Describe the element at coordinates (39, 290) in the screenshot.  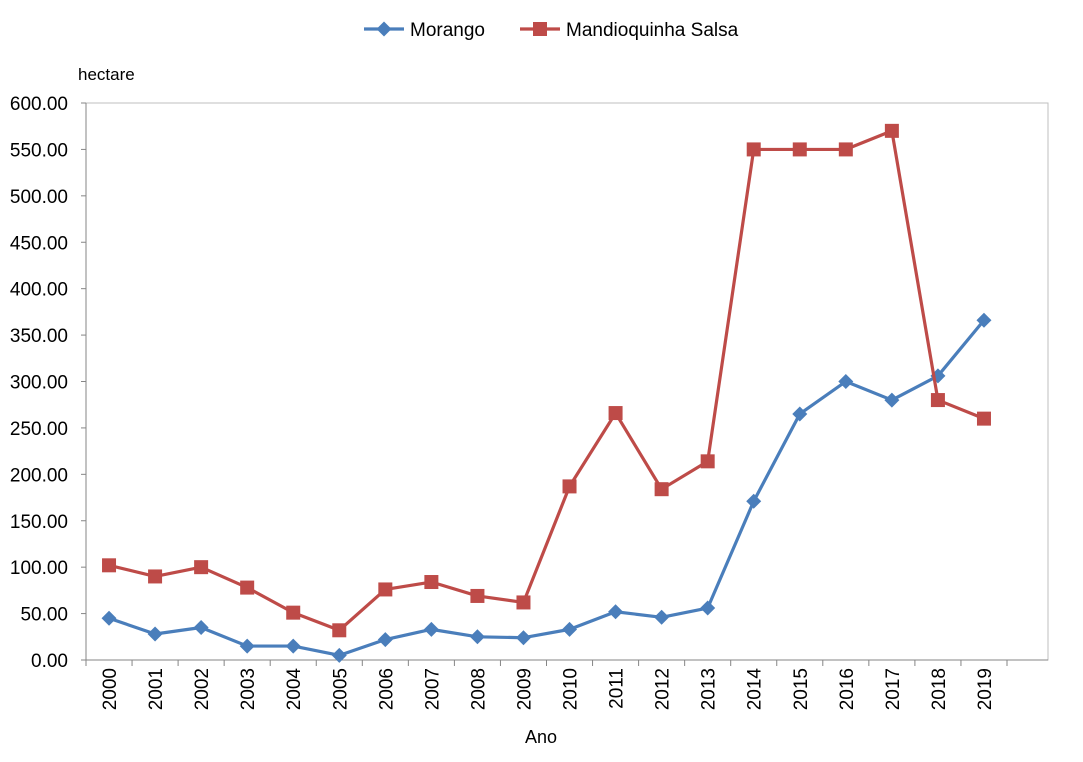
I see `y-tick-label: 400.00` at that location.